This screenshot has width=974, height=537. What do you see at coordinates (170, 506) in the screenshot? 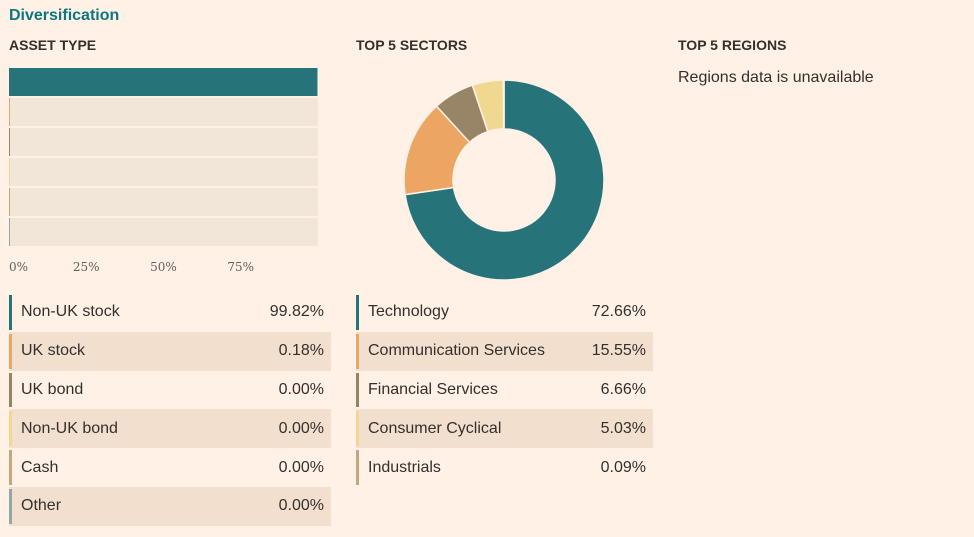
I see `table-row: Other 0.00%` at bounding box center [170, 506].